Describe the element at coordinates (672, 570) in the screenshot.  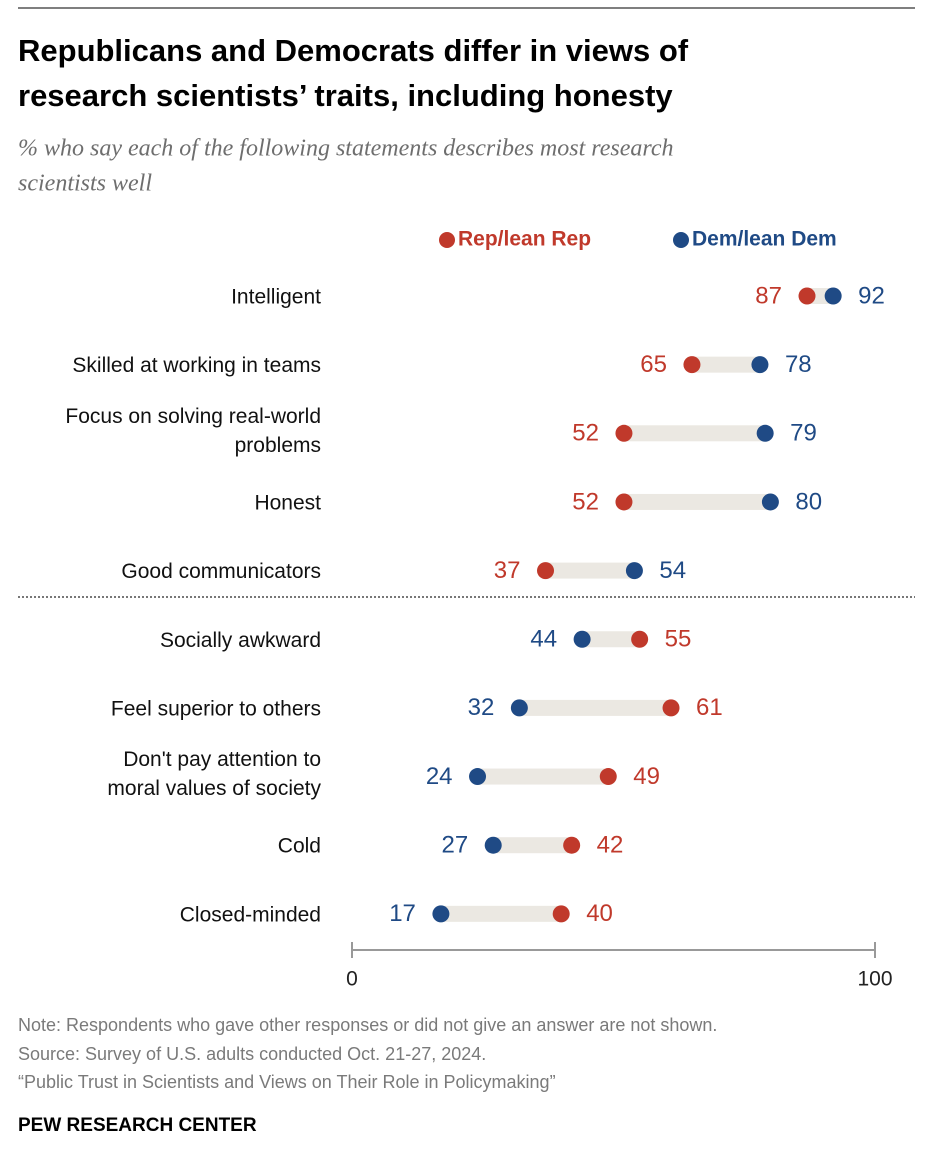
I see `value-label: 54` at that location.